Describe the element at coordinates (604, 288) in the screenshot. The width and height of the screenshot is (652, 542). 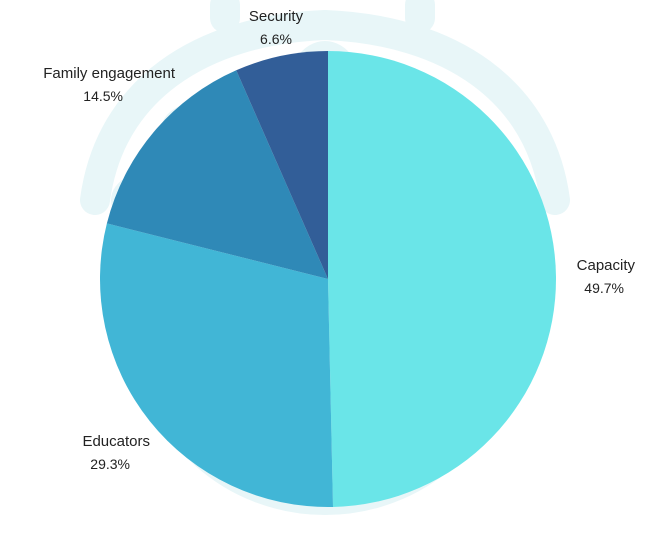
I see `slice-percent-capacity: 49.7%` at that location.